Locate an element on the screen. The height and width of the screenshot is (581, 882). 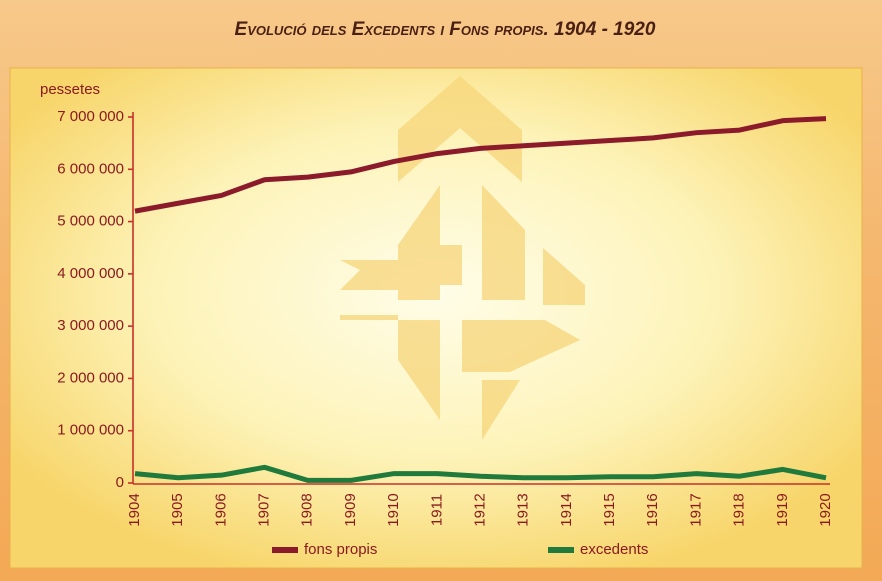
x-tick-label: 1917 is located at coordinates (695, 509).